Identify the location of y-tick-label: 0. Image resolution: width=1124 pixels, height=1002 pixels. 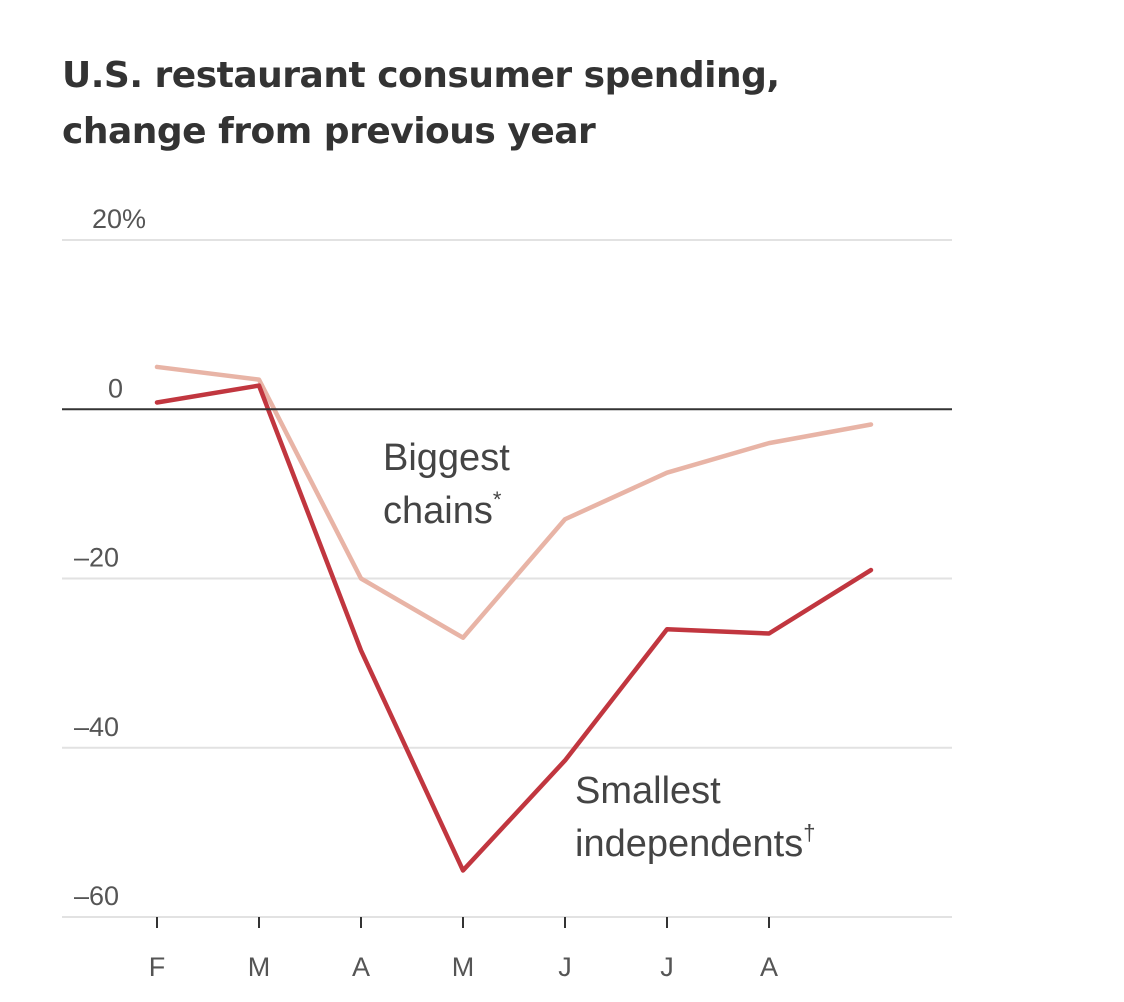
(115, 388).